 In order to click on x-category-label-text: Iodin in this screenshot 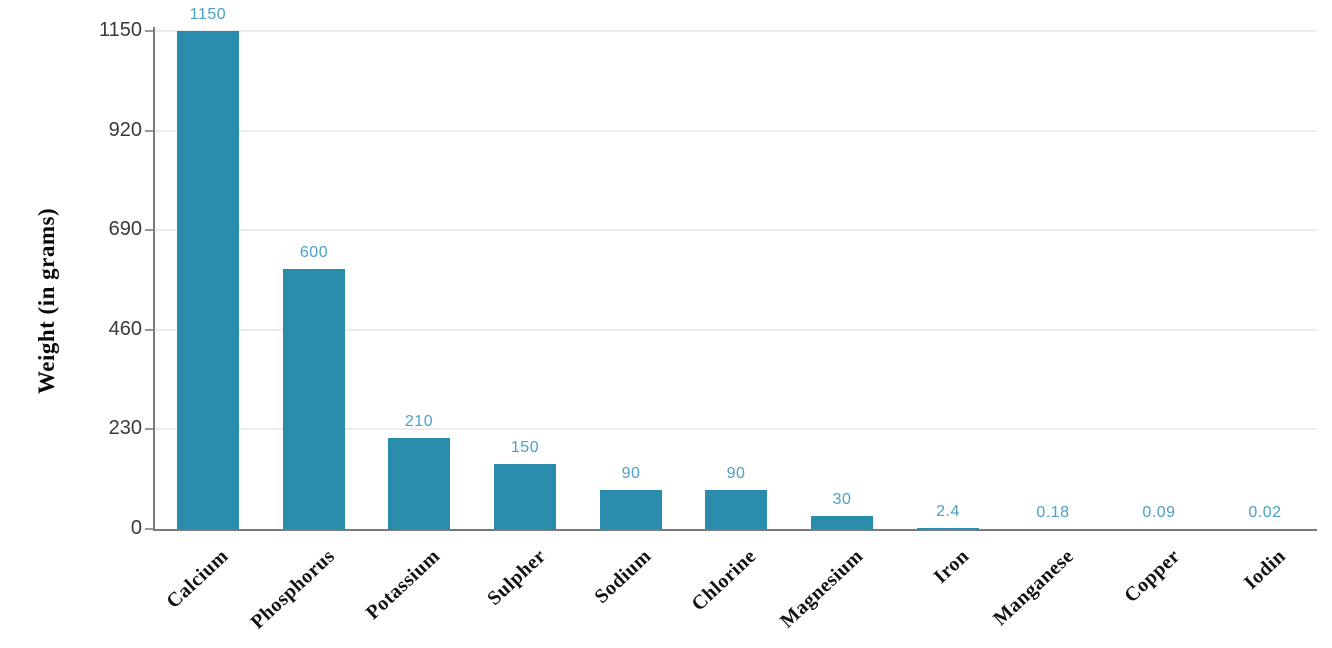, I will do `click(1265, 569)`.